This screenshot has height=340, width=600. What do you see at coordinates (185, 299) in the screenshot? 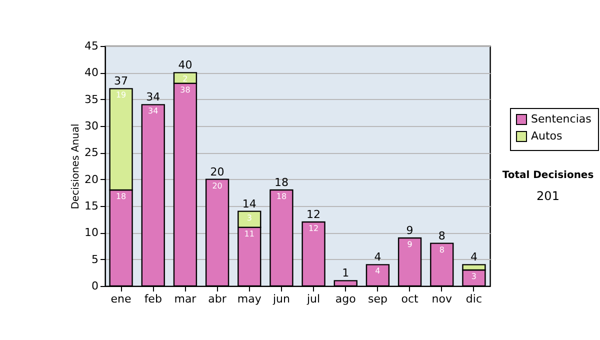
I see `x-tick-label: mar` at bounding box center [185, 299].